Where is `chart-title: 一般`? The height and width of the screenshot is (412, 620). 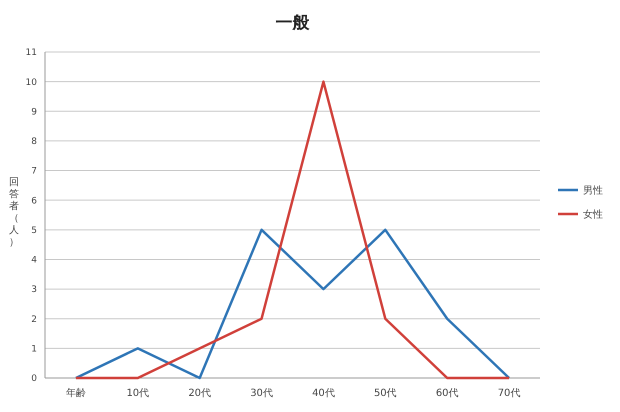 chart-title: 一般 is located at coordinates (293, 23).